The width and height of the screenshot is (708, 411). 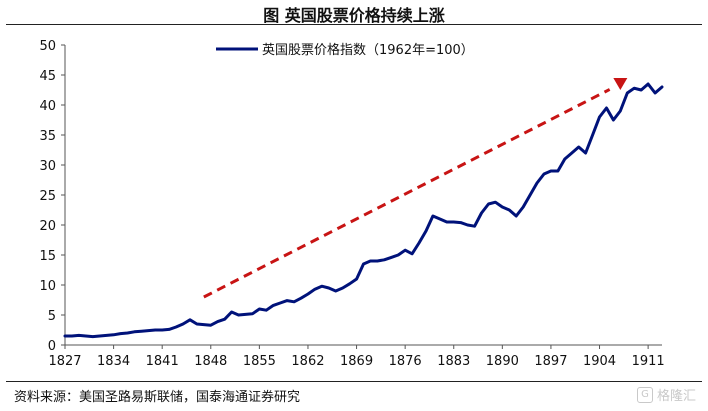 What do you see at coordinates (453, 361) in the screenshot?
I see `x-tick-label: 1883` at bounding box center [453, 361].